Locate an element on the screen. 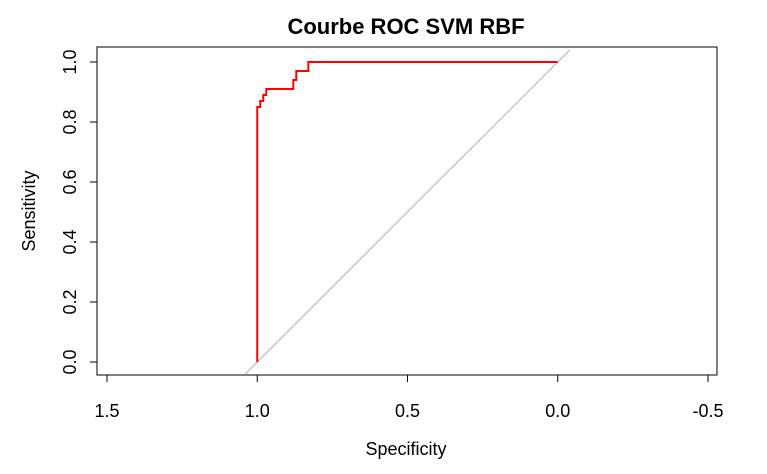 The image size is (767, 474). y-tick-label: 0.0 is located at coordinates (70, 361).